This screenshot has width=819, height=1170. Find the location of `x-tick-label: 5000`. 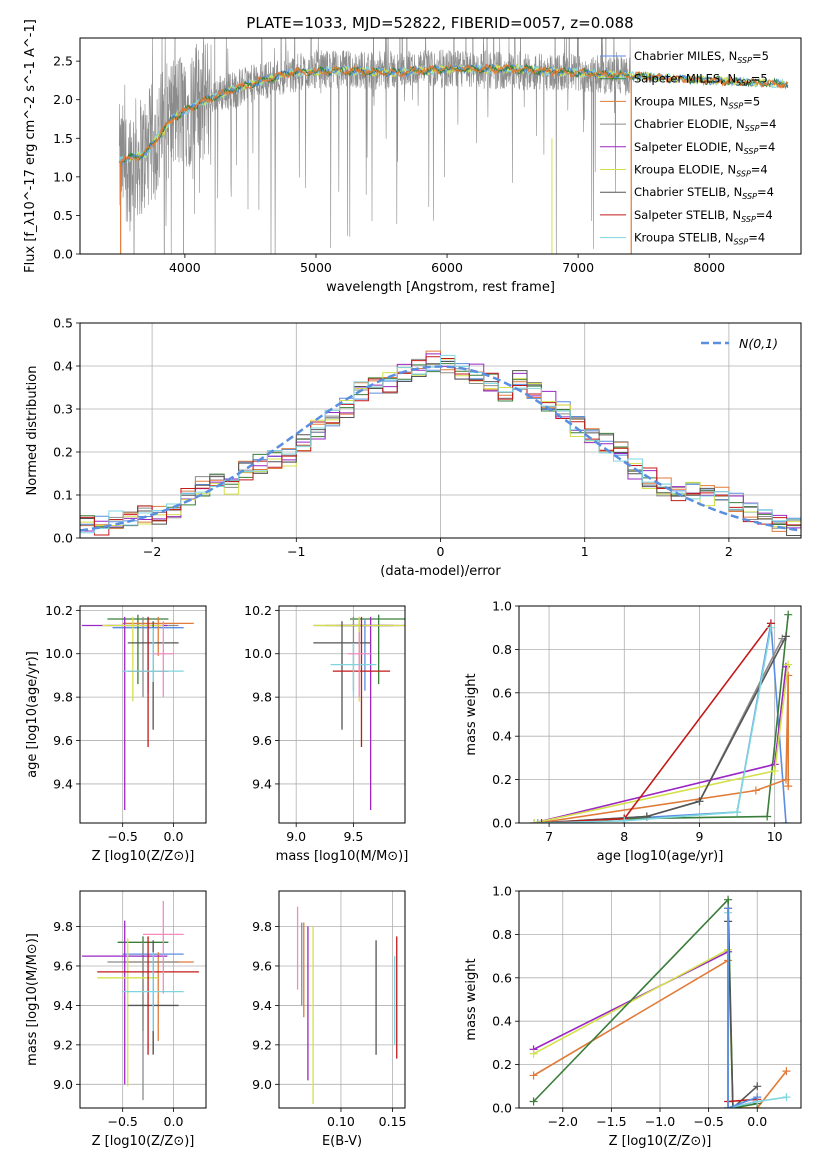

x-tick-label: 5000 is located at coordinates (316, 267).